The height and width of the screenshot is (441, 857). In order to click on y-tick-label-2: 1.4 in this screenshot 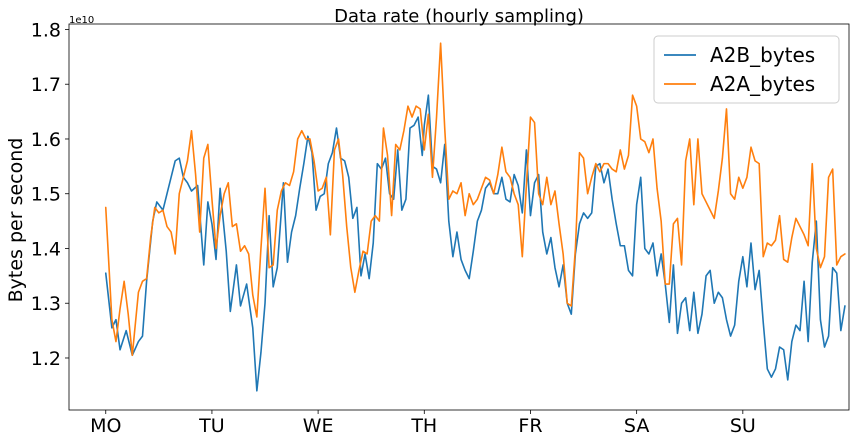, I will do `click(46, 249)`.